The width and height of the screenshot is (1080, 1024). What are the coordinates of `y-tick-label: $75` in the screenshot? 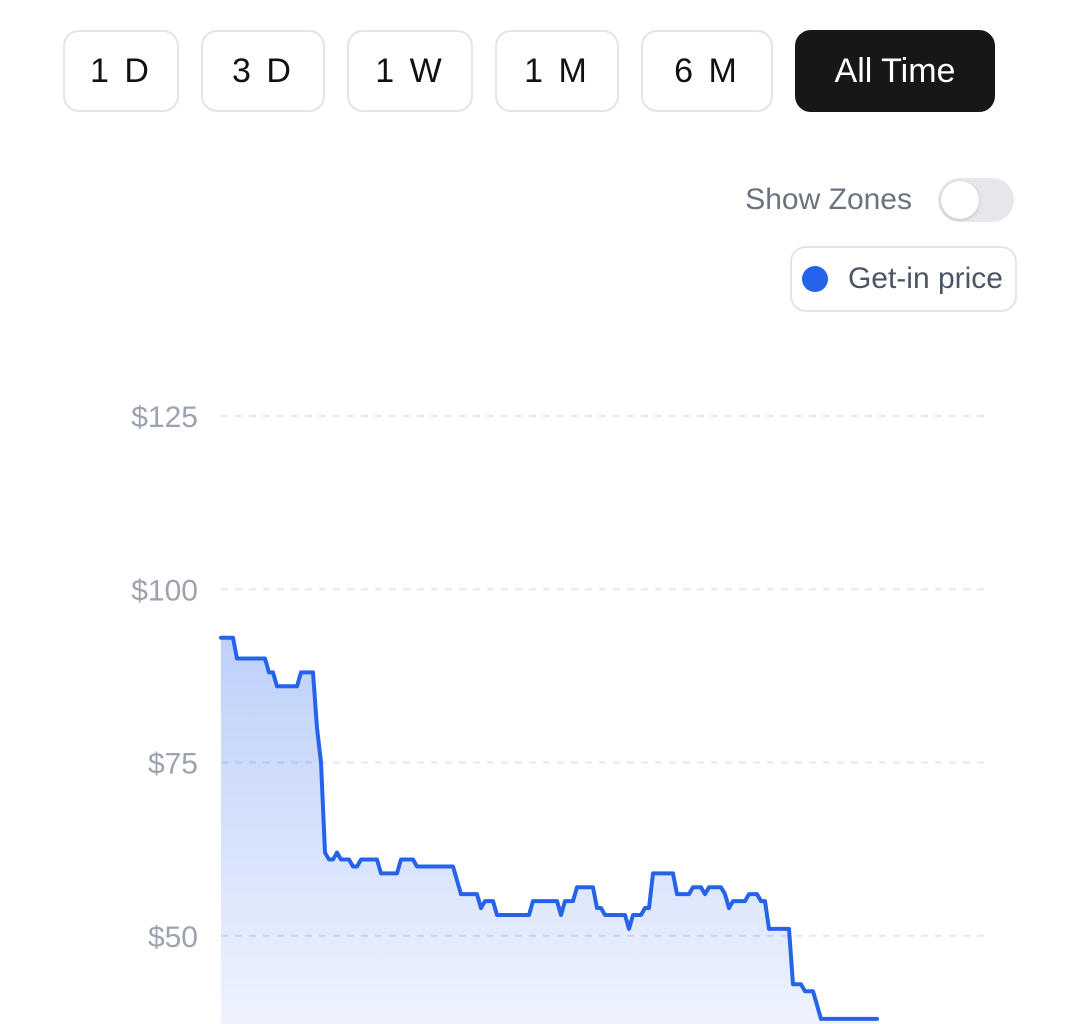 It's located at (173, 764).